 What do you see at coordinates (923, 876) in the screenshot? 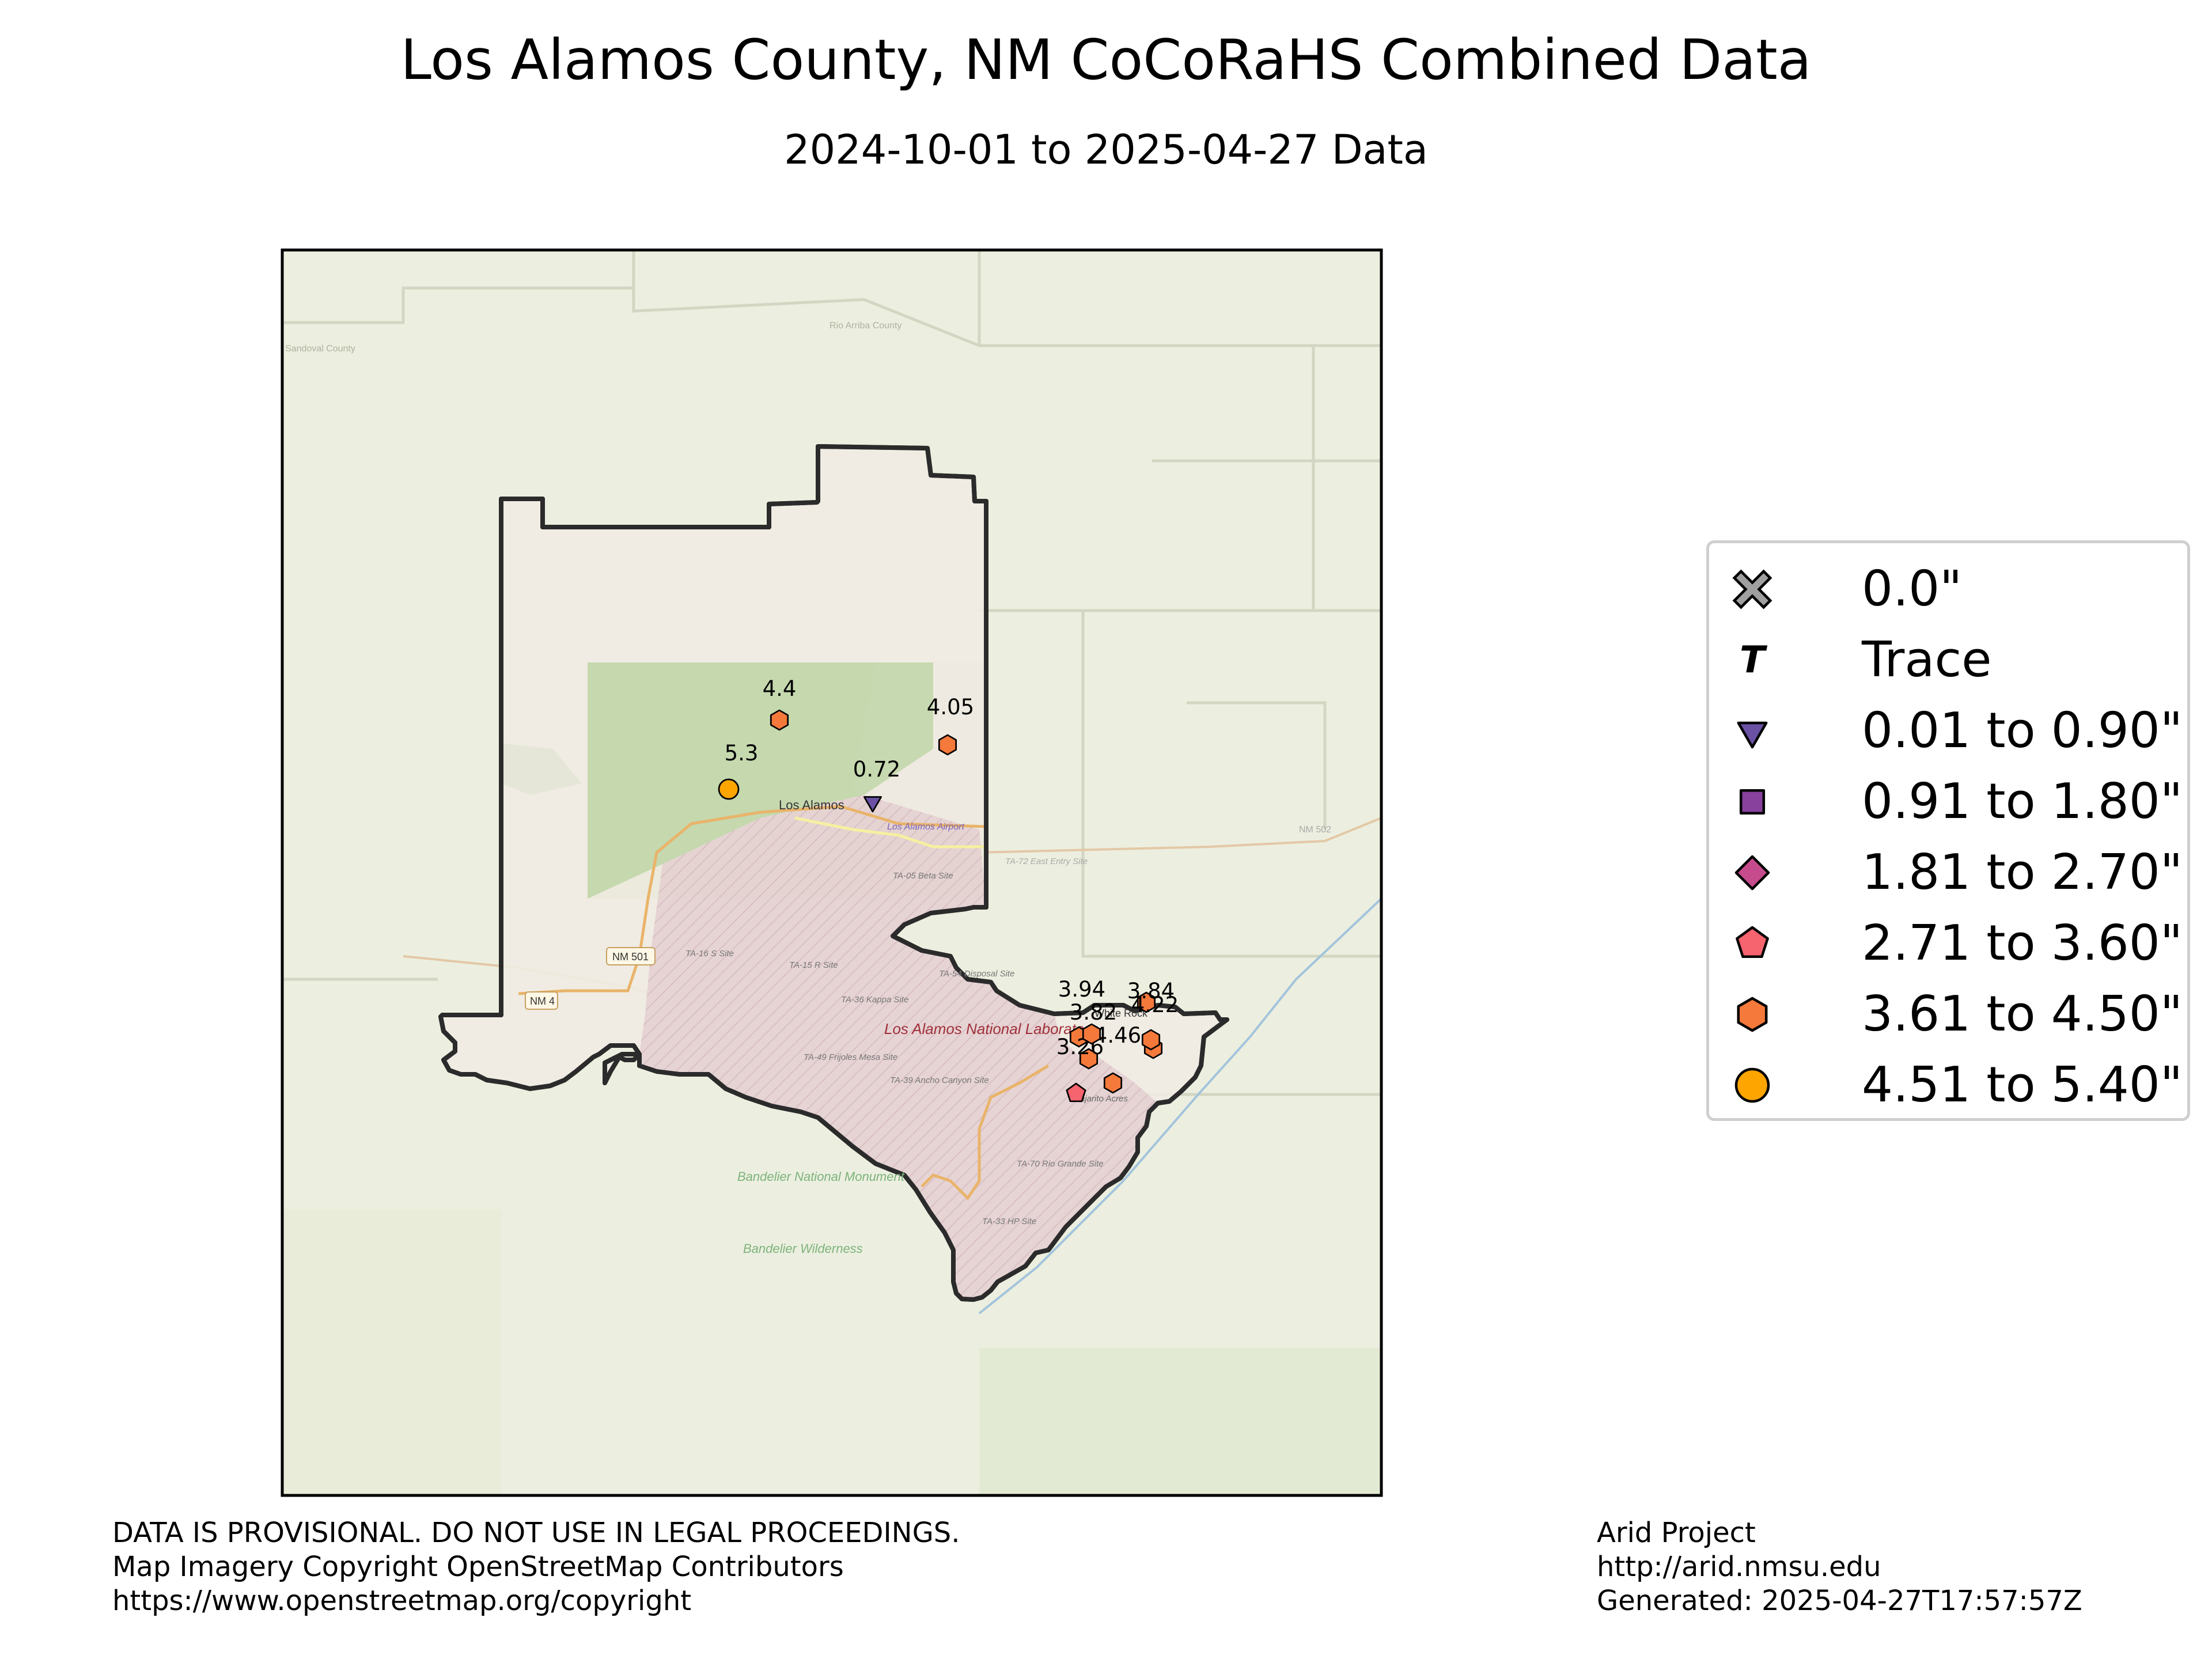
I see `place-label-ta05: TA-05 Beta Site` at bounding box center [923, 876].